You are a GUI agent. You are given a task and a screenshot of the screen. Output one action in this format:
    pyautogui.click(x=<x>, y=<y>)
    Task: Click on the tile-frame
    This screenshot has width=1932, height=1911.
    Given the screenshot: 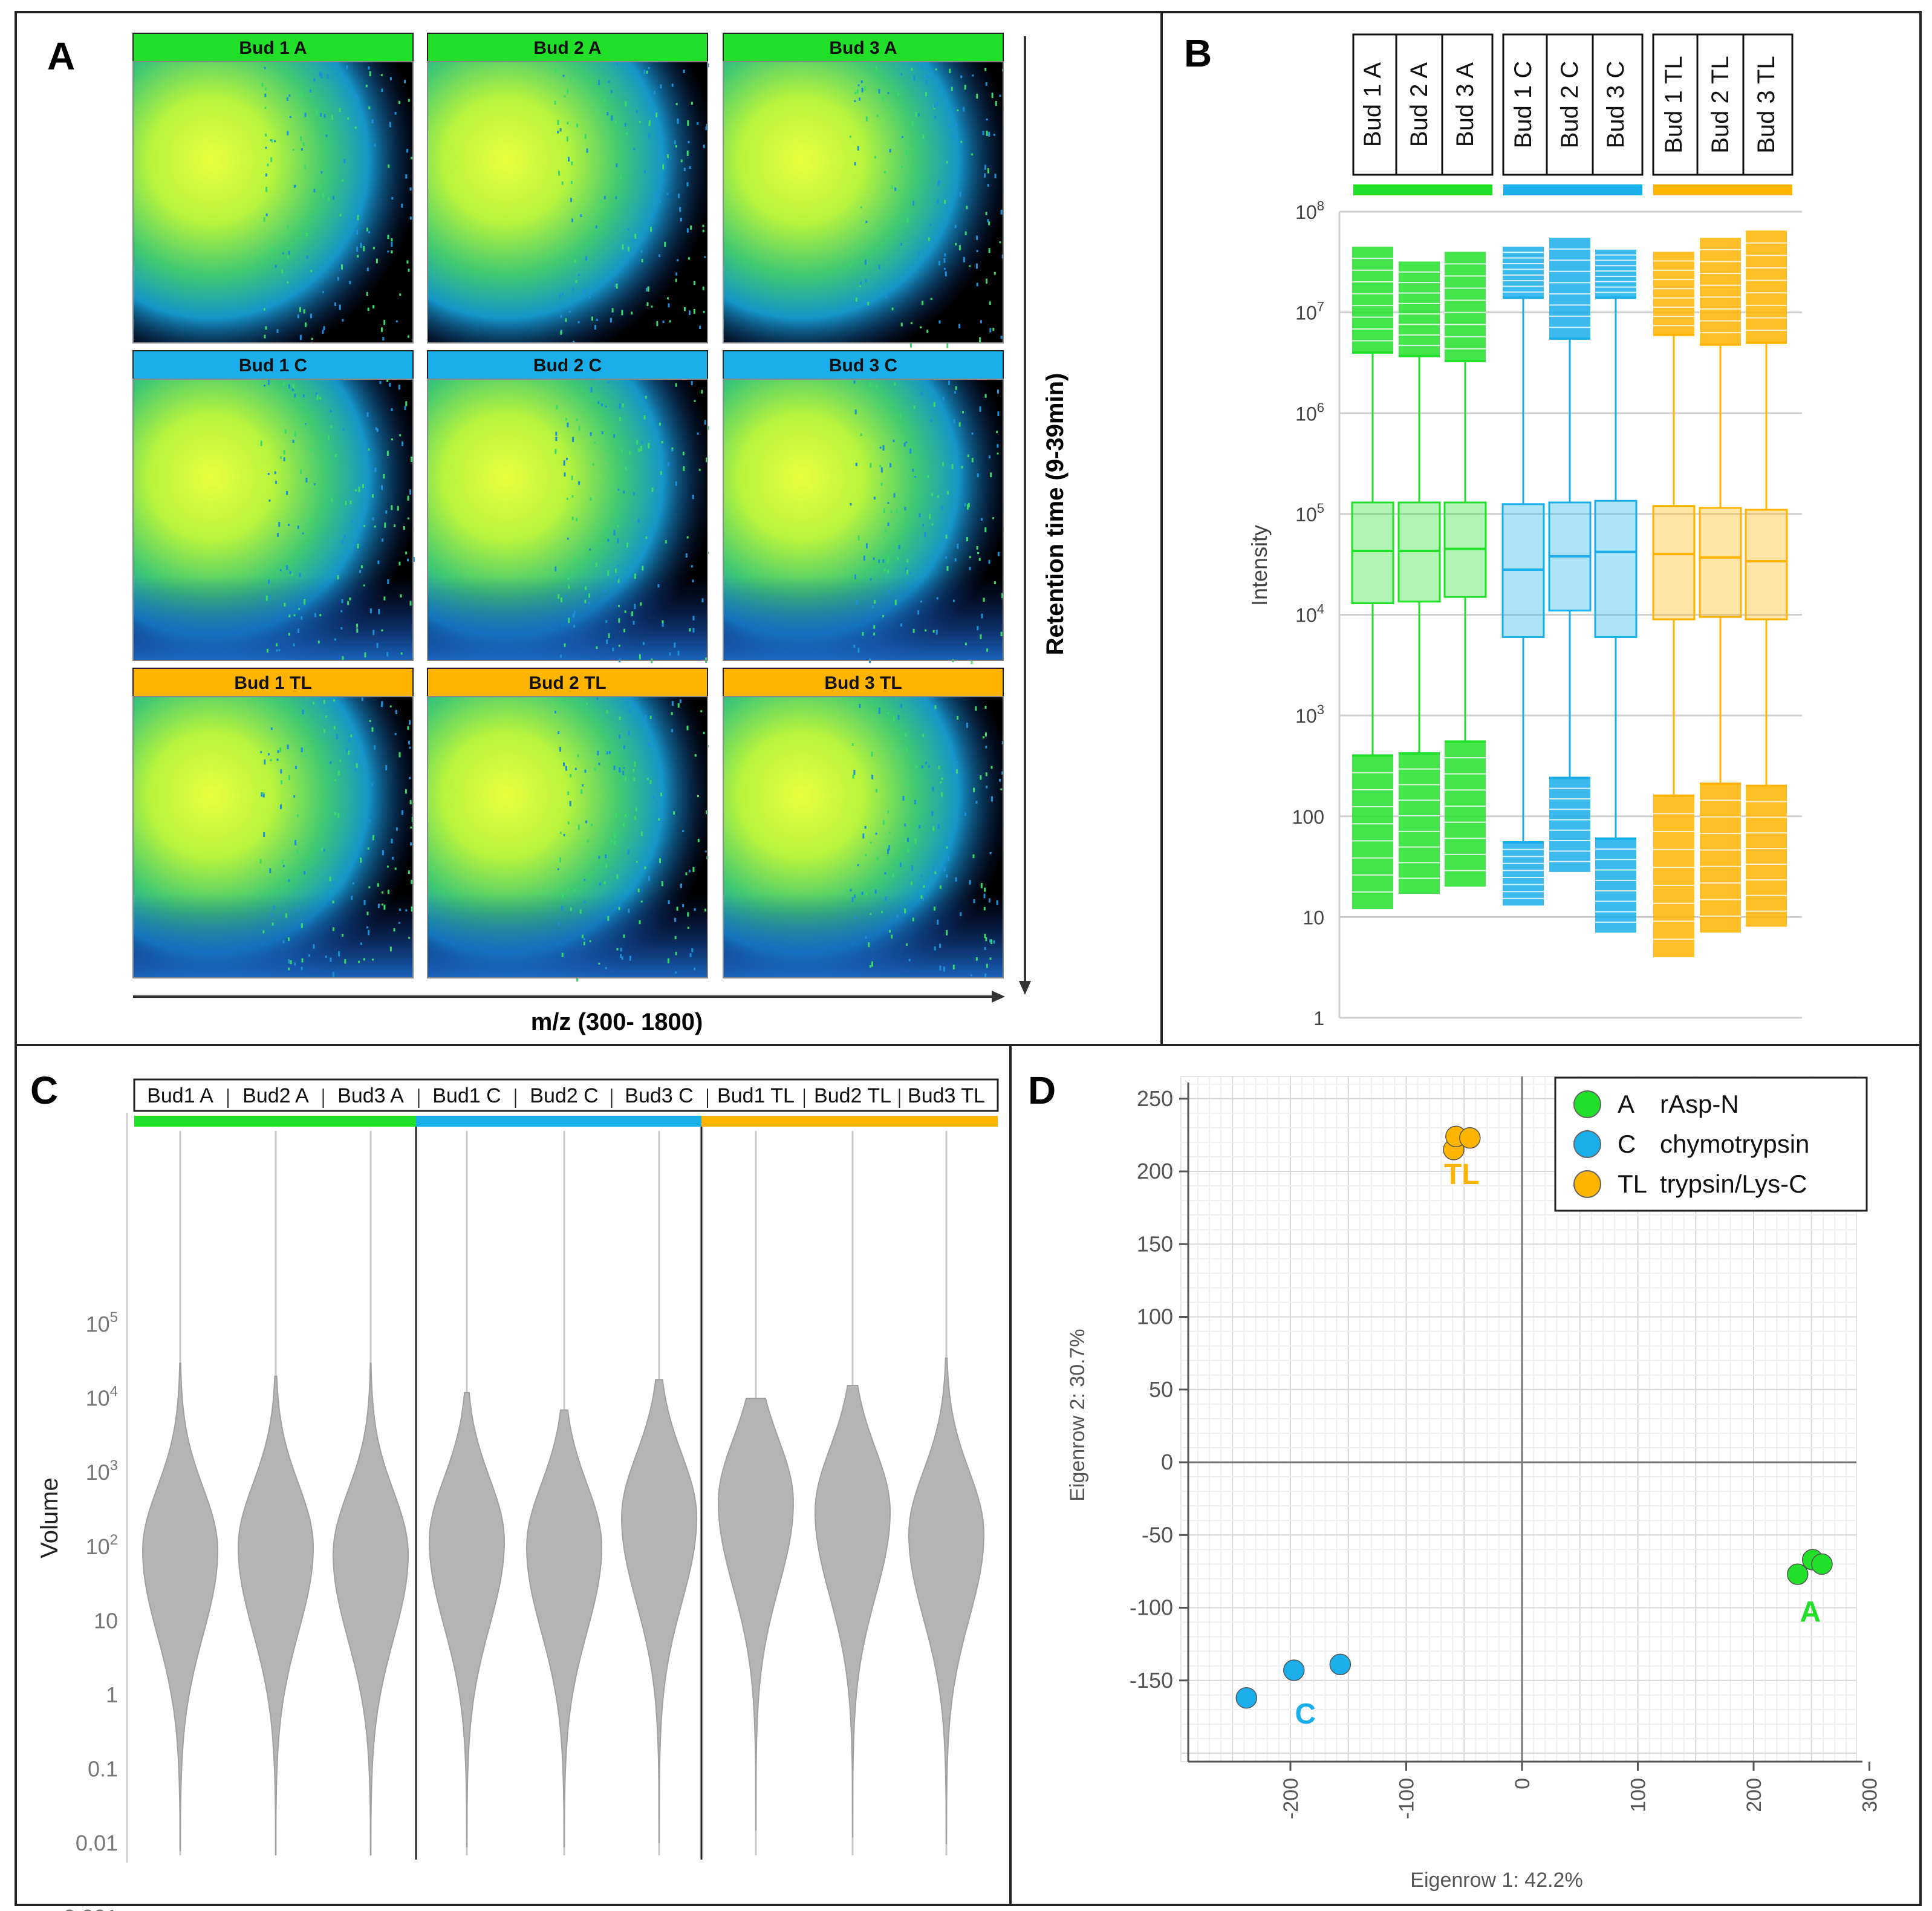 What is the action you would take?
    pyautogui.click(x=273, y=837)
    